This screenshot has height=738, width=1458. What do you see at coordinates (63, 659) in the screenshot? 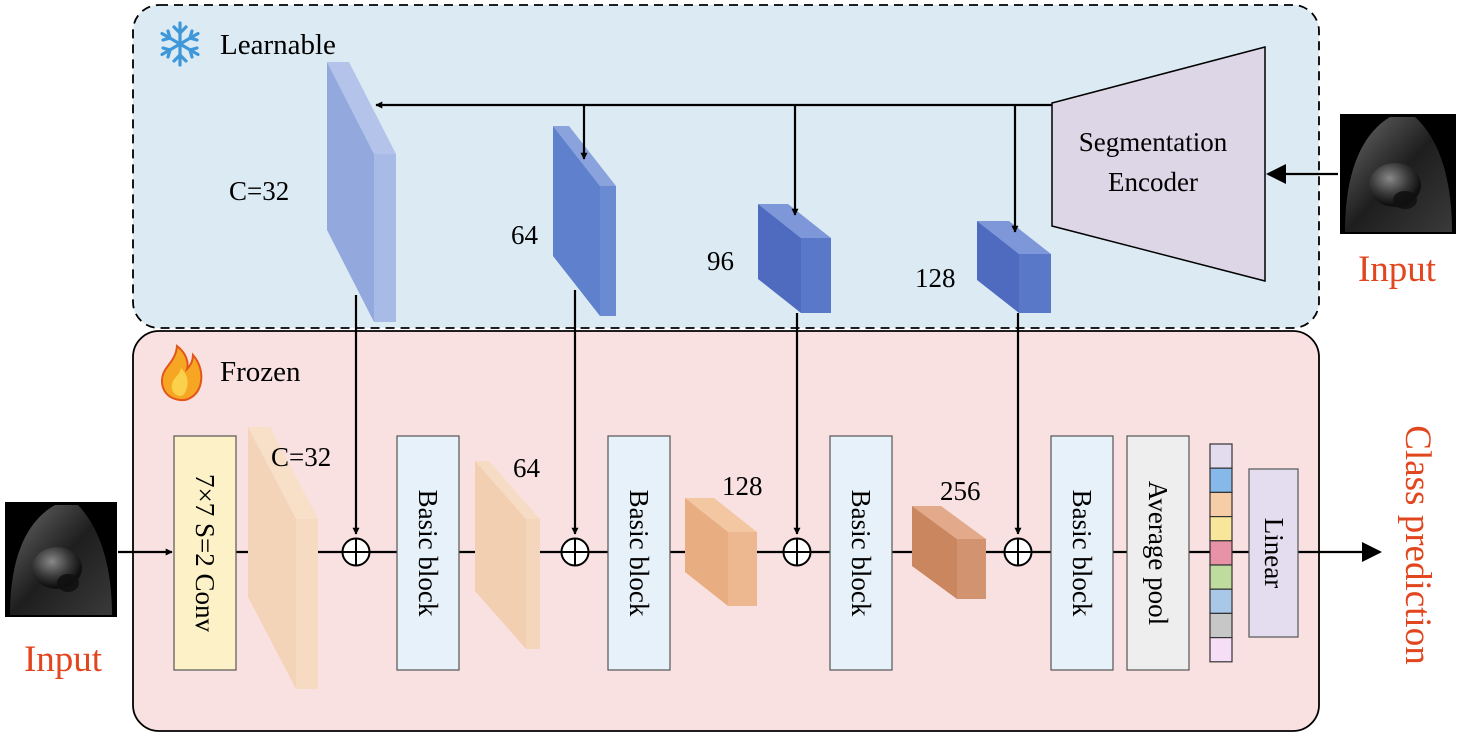
I see `left-input-label: Input` at bounding box center [63, 659].